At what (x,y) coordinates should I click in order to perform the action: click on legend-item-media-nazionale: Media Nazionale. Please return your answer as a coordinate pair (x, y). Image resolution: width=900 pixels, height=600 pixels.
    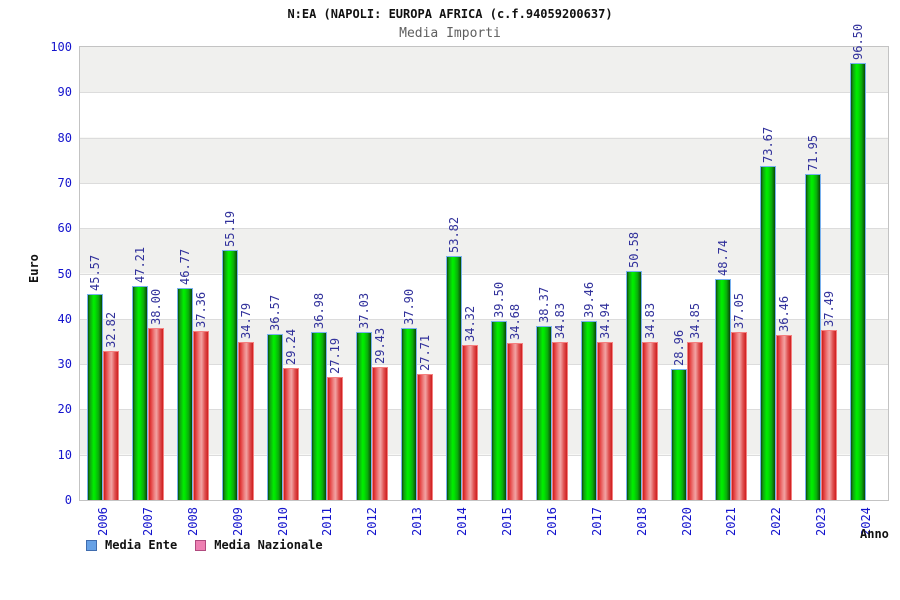
    Looking at the image, I should click on (259, 545).